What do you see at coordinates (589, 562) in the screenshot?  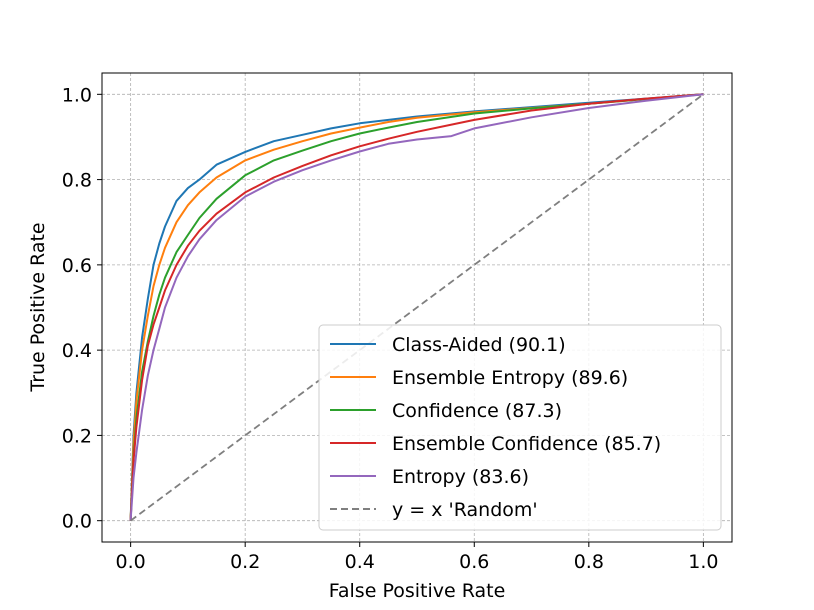 I see `x-tick-label: 0.8` at bounding box center [589, 562].